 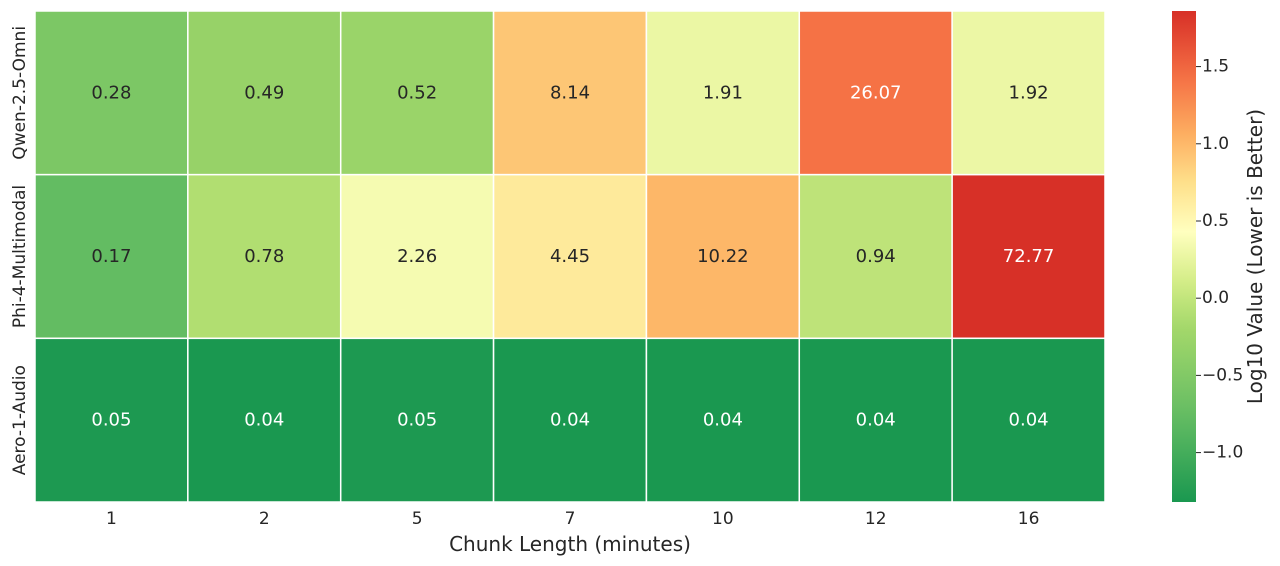 I want to click on cell-value-label: 8.14, so click(x=570, y=92).